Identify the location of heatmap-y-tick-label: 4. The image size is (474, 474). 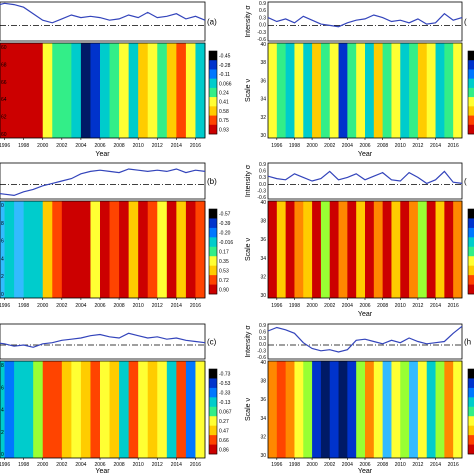
(2, 259).